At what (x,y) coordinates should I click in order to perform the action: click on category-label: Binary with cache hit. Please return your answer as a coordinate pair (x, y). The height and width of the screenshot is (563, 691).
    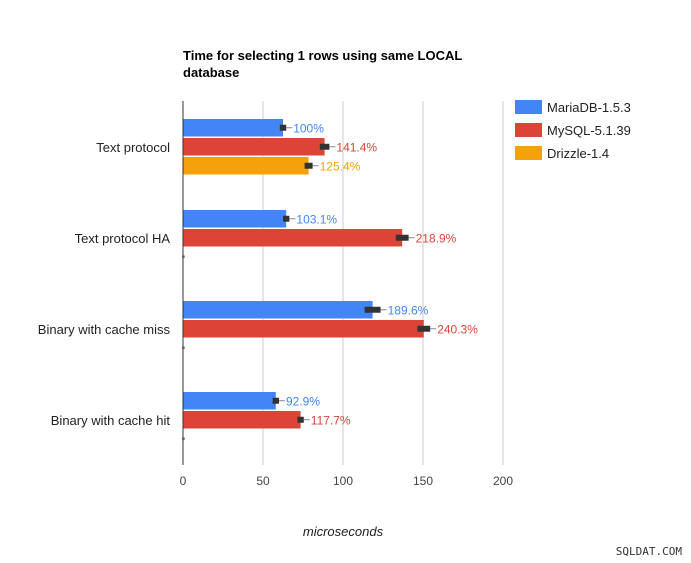
    Looking at the image, I should click on (111, 420).